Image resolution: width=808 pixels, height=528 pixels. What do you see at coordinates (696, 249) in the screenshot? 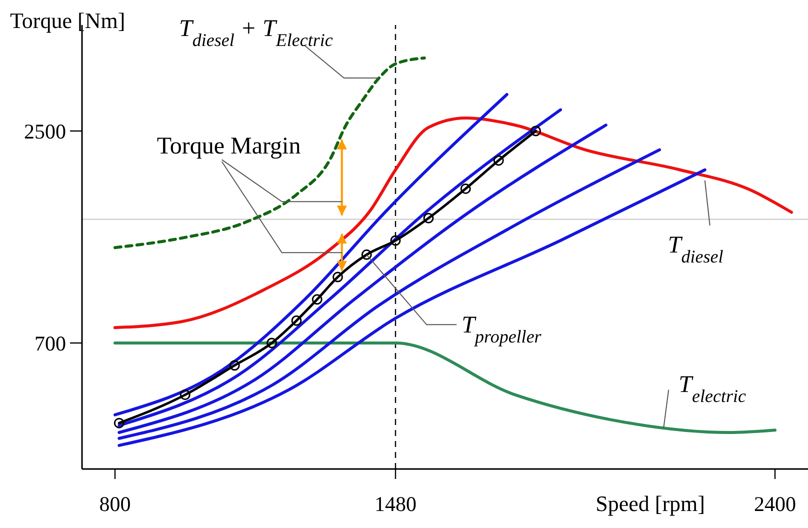
I see `annotation: T$_{diesel}$` at bounding box center [696, 249].